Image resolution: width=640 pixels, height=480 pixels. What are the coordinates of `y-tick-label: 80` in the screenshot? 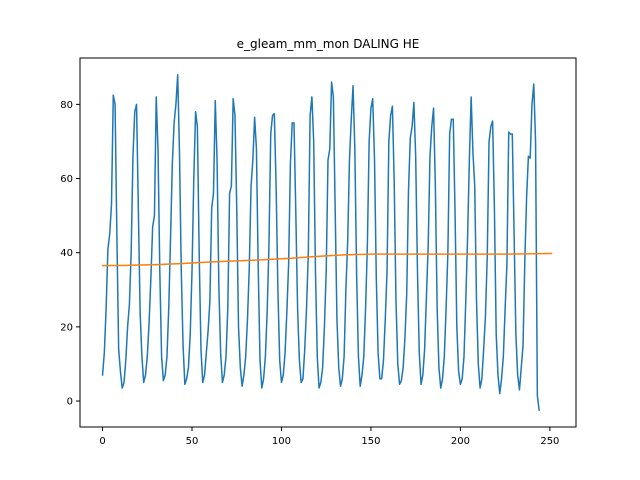 It's located at (66, 105).